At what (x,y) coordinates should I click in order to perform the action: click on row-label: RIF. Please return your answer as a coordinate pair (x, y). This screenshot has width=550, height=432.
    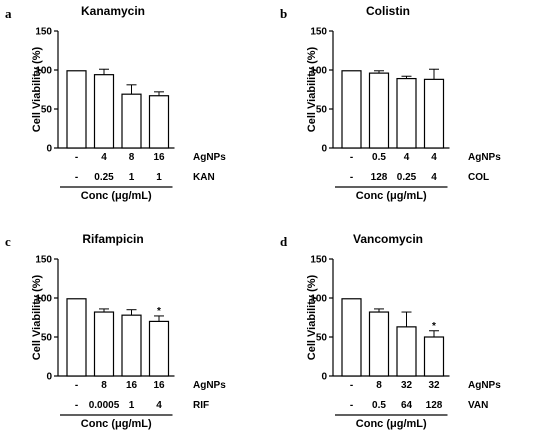
    Looking at the image, I should click on (201, 405).